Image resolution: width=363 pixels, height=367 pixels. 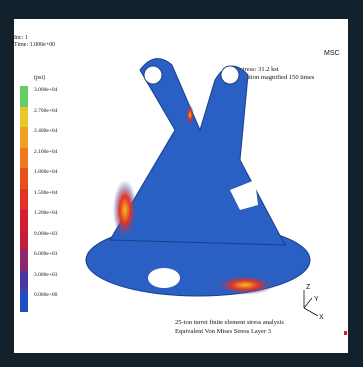 What do you see at coordinates (46, 131) in the screenshot?
I see `legend-label: 2.400e+04` at bounding box center [46, 131].